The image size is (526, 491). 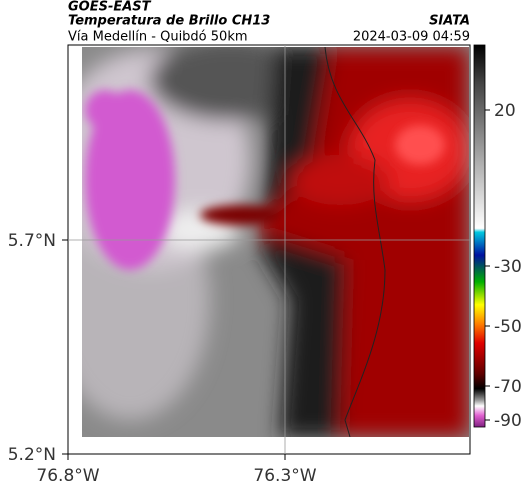 What do you see at coordinates (110, 7) in the screenshot?
I see `title: GOES-EAST` at bounding box center [110, 7].